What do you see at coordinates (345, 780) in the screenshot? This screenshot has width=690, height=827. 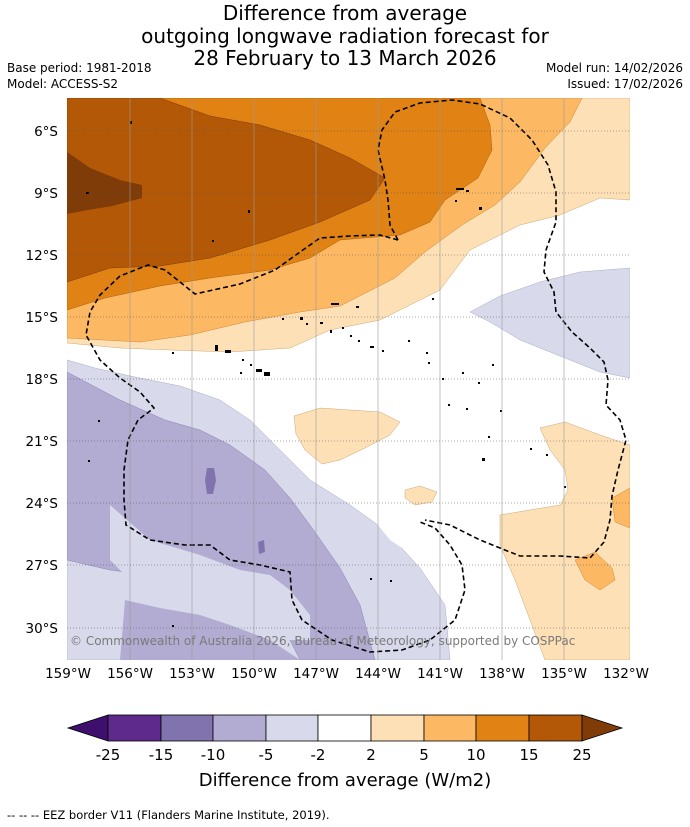 I see `colorbar-title: Difference from average (W/m2)` at bounding box center [345, 780].